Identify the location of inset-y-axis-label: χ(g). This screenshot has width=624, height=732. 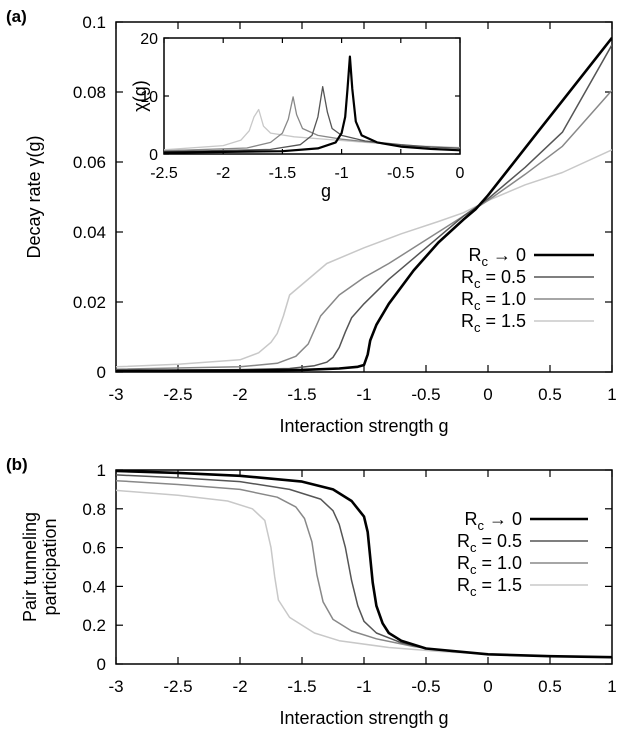
(140, 95).